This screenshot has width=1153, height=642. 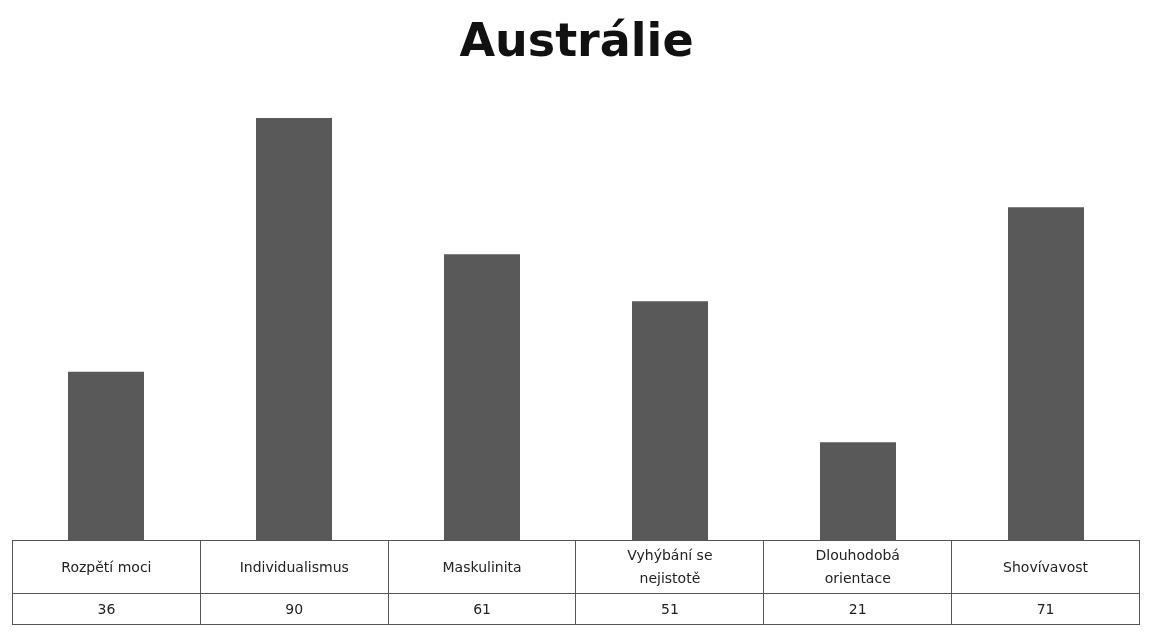 What do you see at coordinates (669, 567) in the screenshot?
I see `x-tick-label: Vyhýbání se nejistotě` at bounding box center [669, 567].